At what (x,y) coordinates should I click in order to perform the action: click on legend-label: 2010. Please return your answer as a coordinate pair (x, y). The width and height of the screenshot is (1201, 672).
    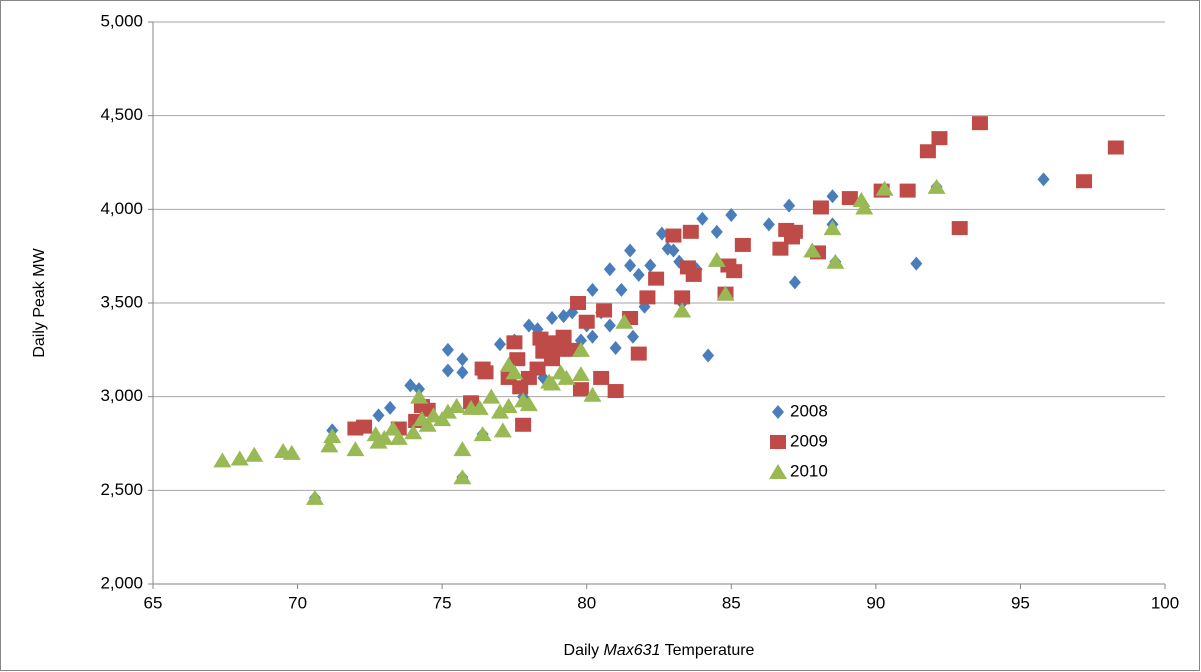
    Looking at the image, I should click on (809, 470).